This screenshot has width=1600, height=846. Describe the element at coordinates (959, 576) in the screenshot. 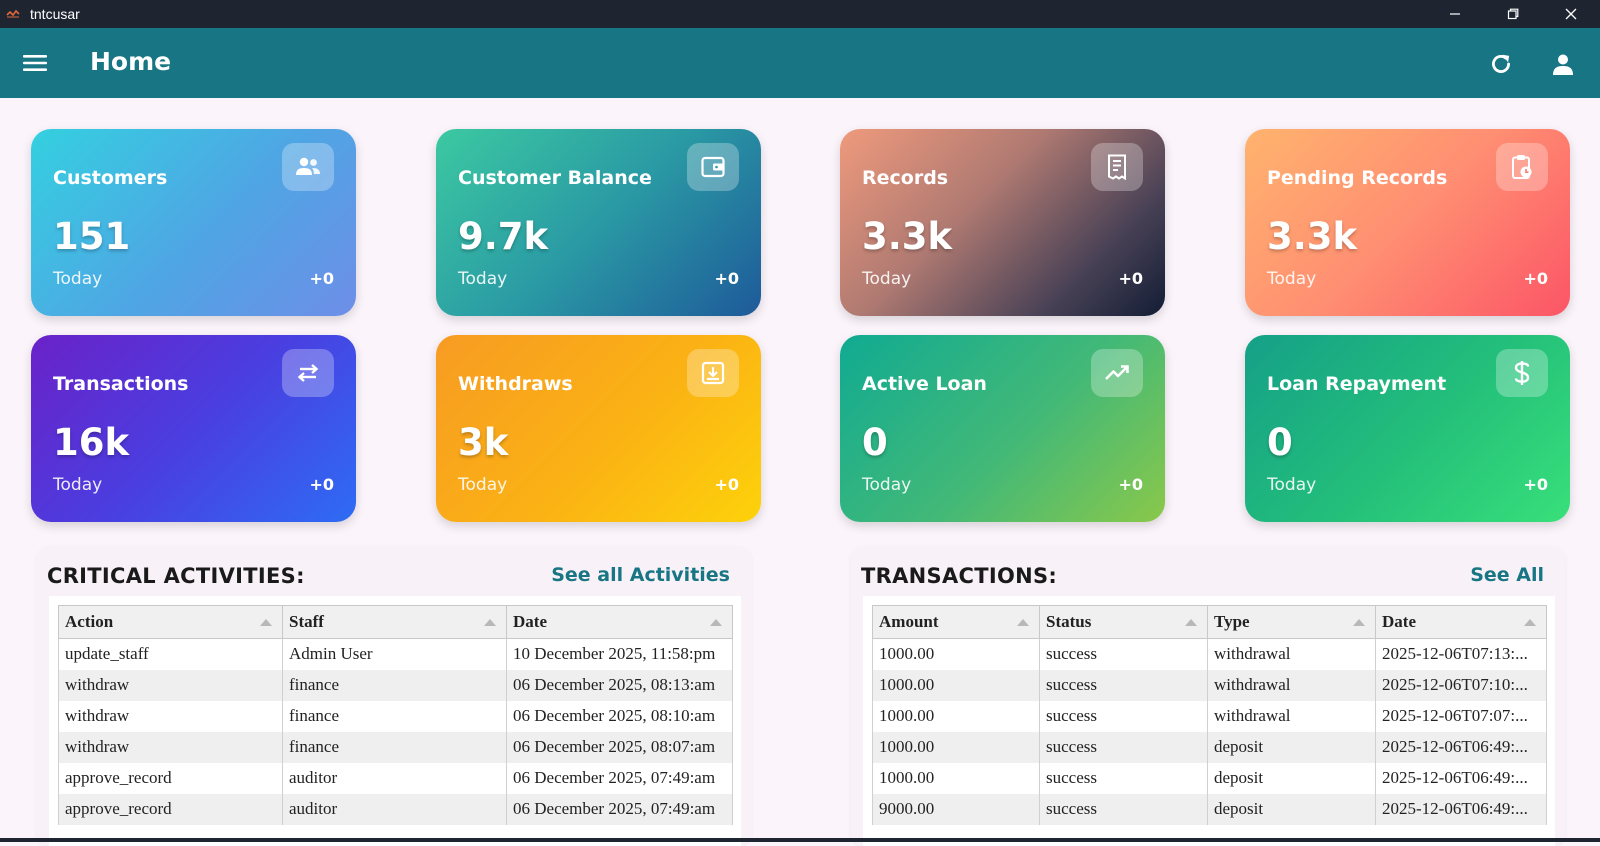

I see `panel-title: TRANSACTIONS:` at that location.